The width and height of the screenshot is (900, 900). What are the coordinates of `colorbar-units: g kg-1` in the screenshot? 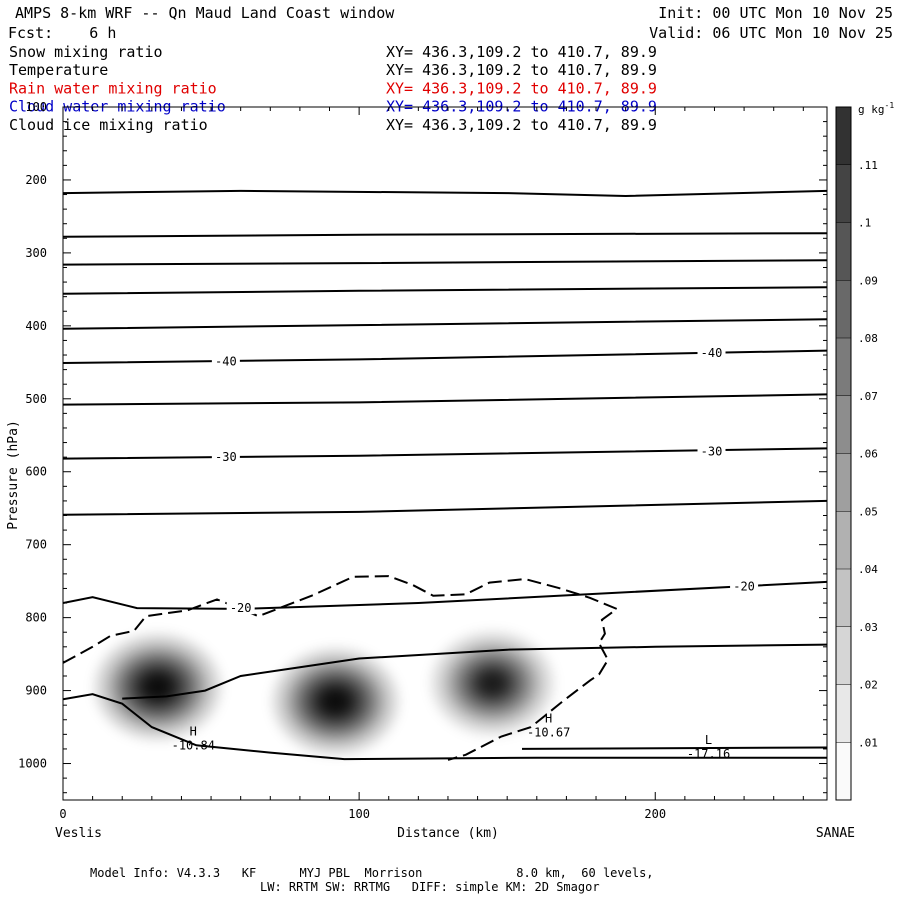 It's located at (876, 108).